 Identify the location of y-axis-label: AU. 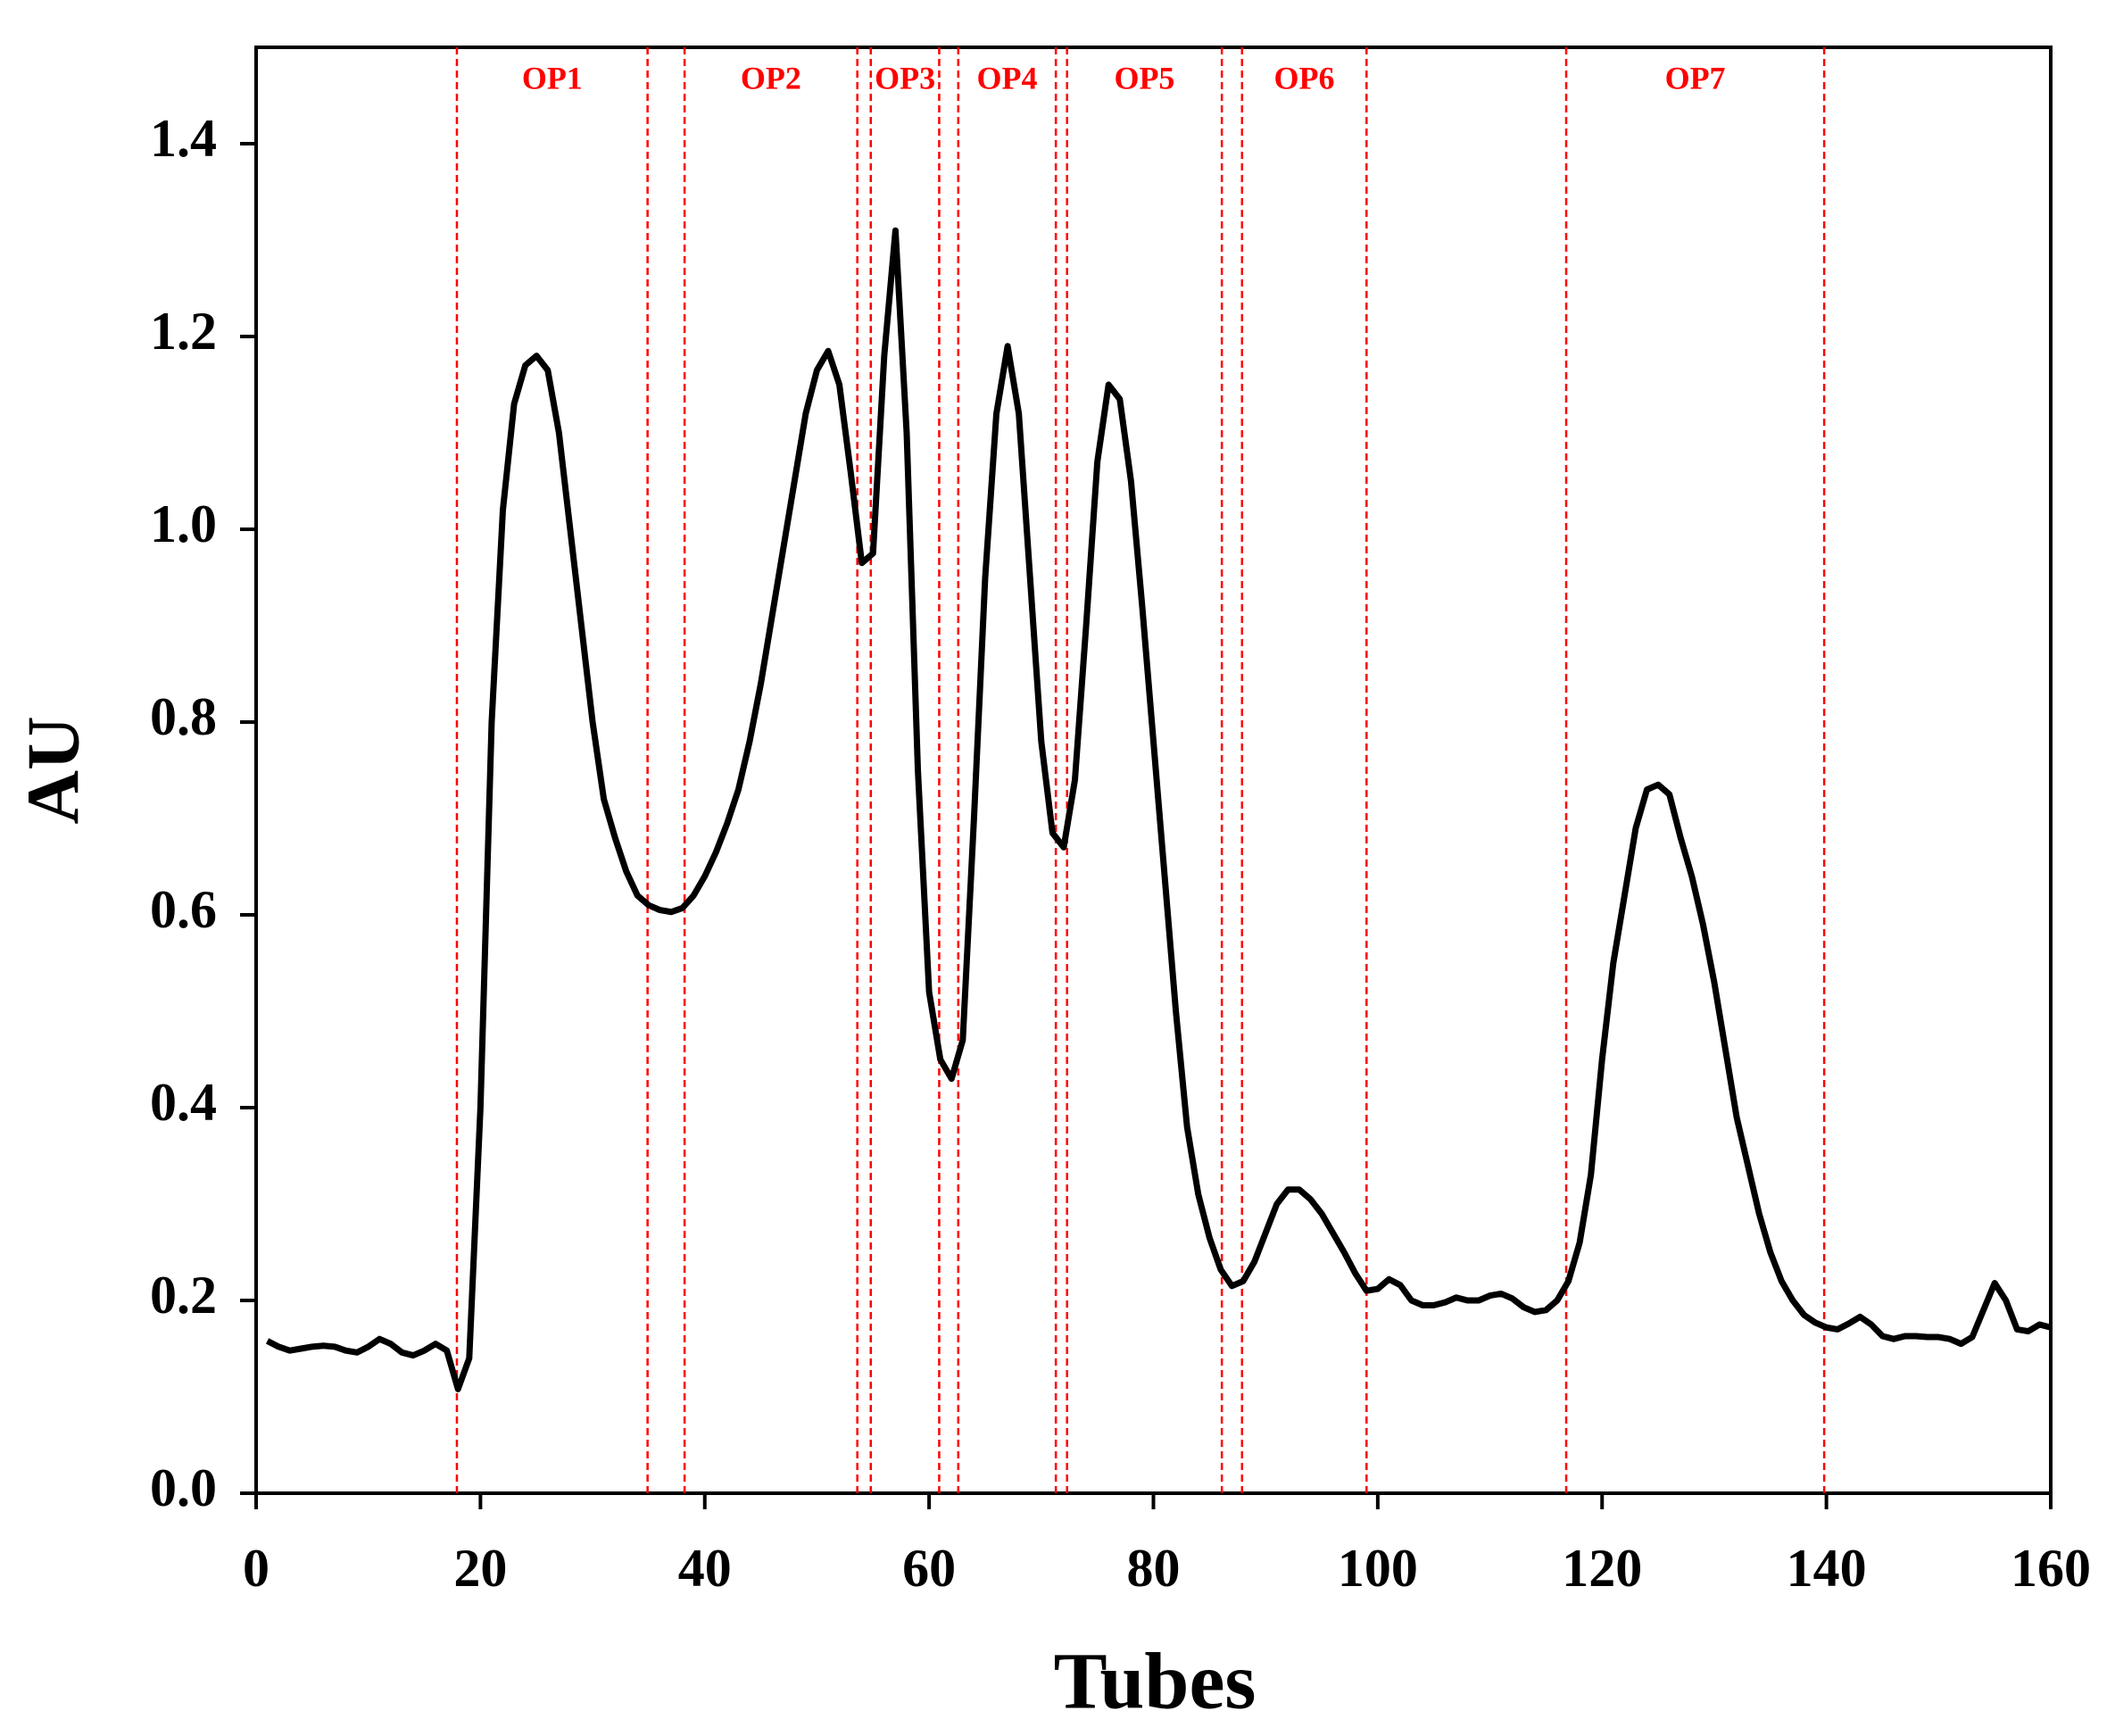
(53, 770).